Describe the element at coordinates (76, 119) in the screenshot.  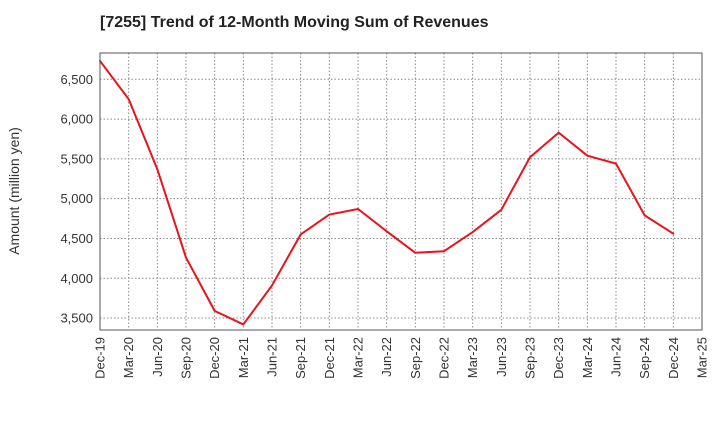
I see `y-tick-label: 6,000` at that location.